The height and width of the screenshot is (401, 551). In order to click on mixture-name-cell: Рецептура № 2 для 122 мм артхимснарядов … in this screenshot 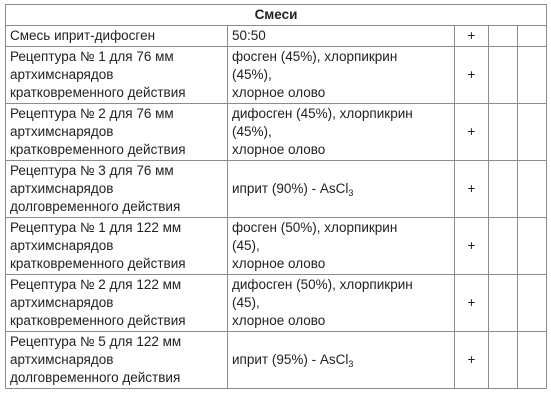, I will do `click(116, 303)`.